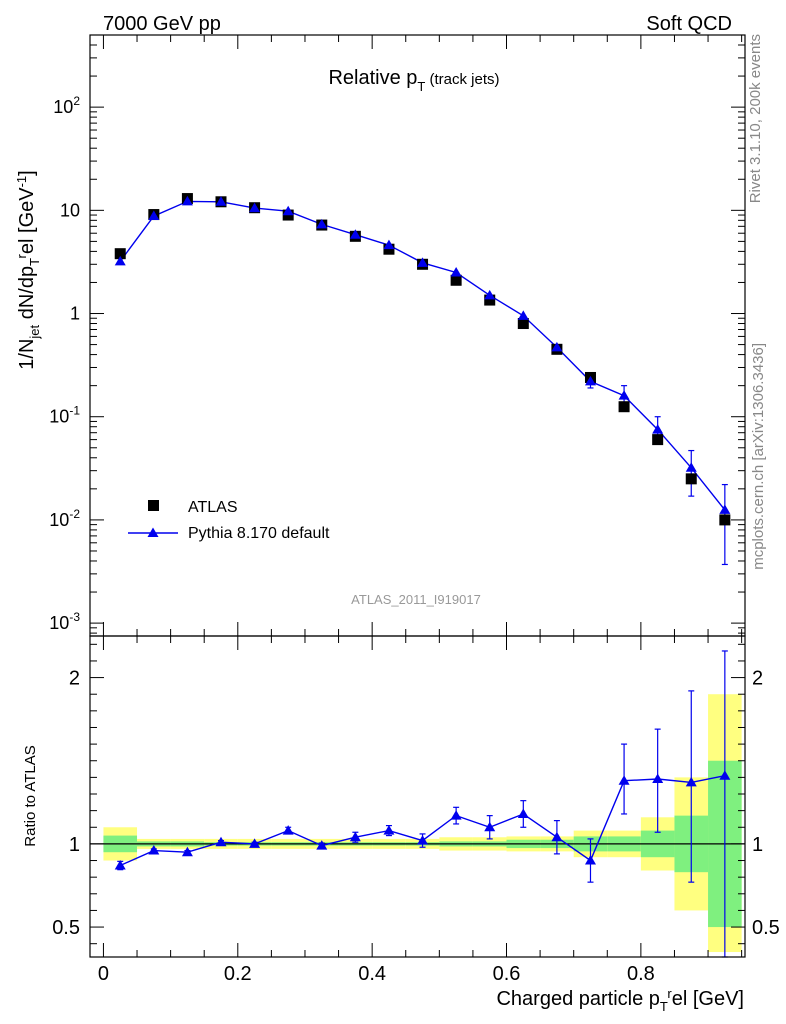  I want to click on legend-marker-pythia, so click(153, 532).